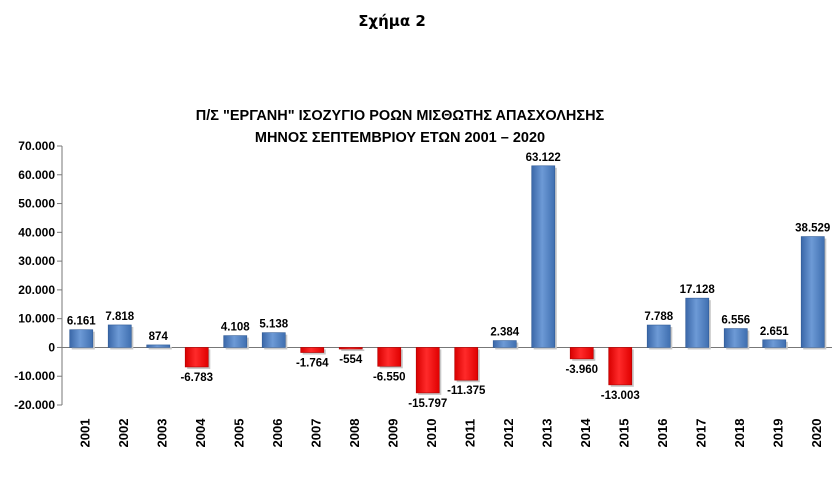 This screenshot has height=486, width=840. What do you see at coordinates (774, 332) in the screenshot?
I see `data-label: 2.651` at bounding box center [774, 332].